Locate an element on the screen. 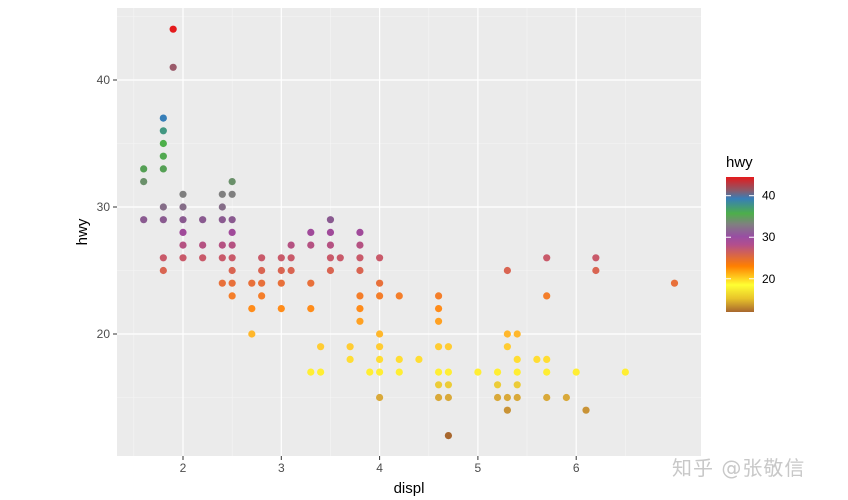 The height and width of the screenshot is (500, 848). y-tick-label: 30 is located at coordinates (104, 207).